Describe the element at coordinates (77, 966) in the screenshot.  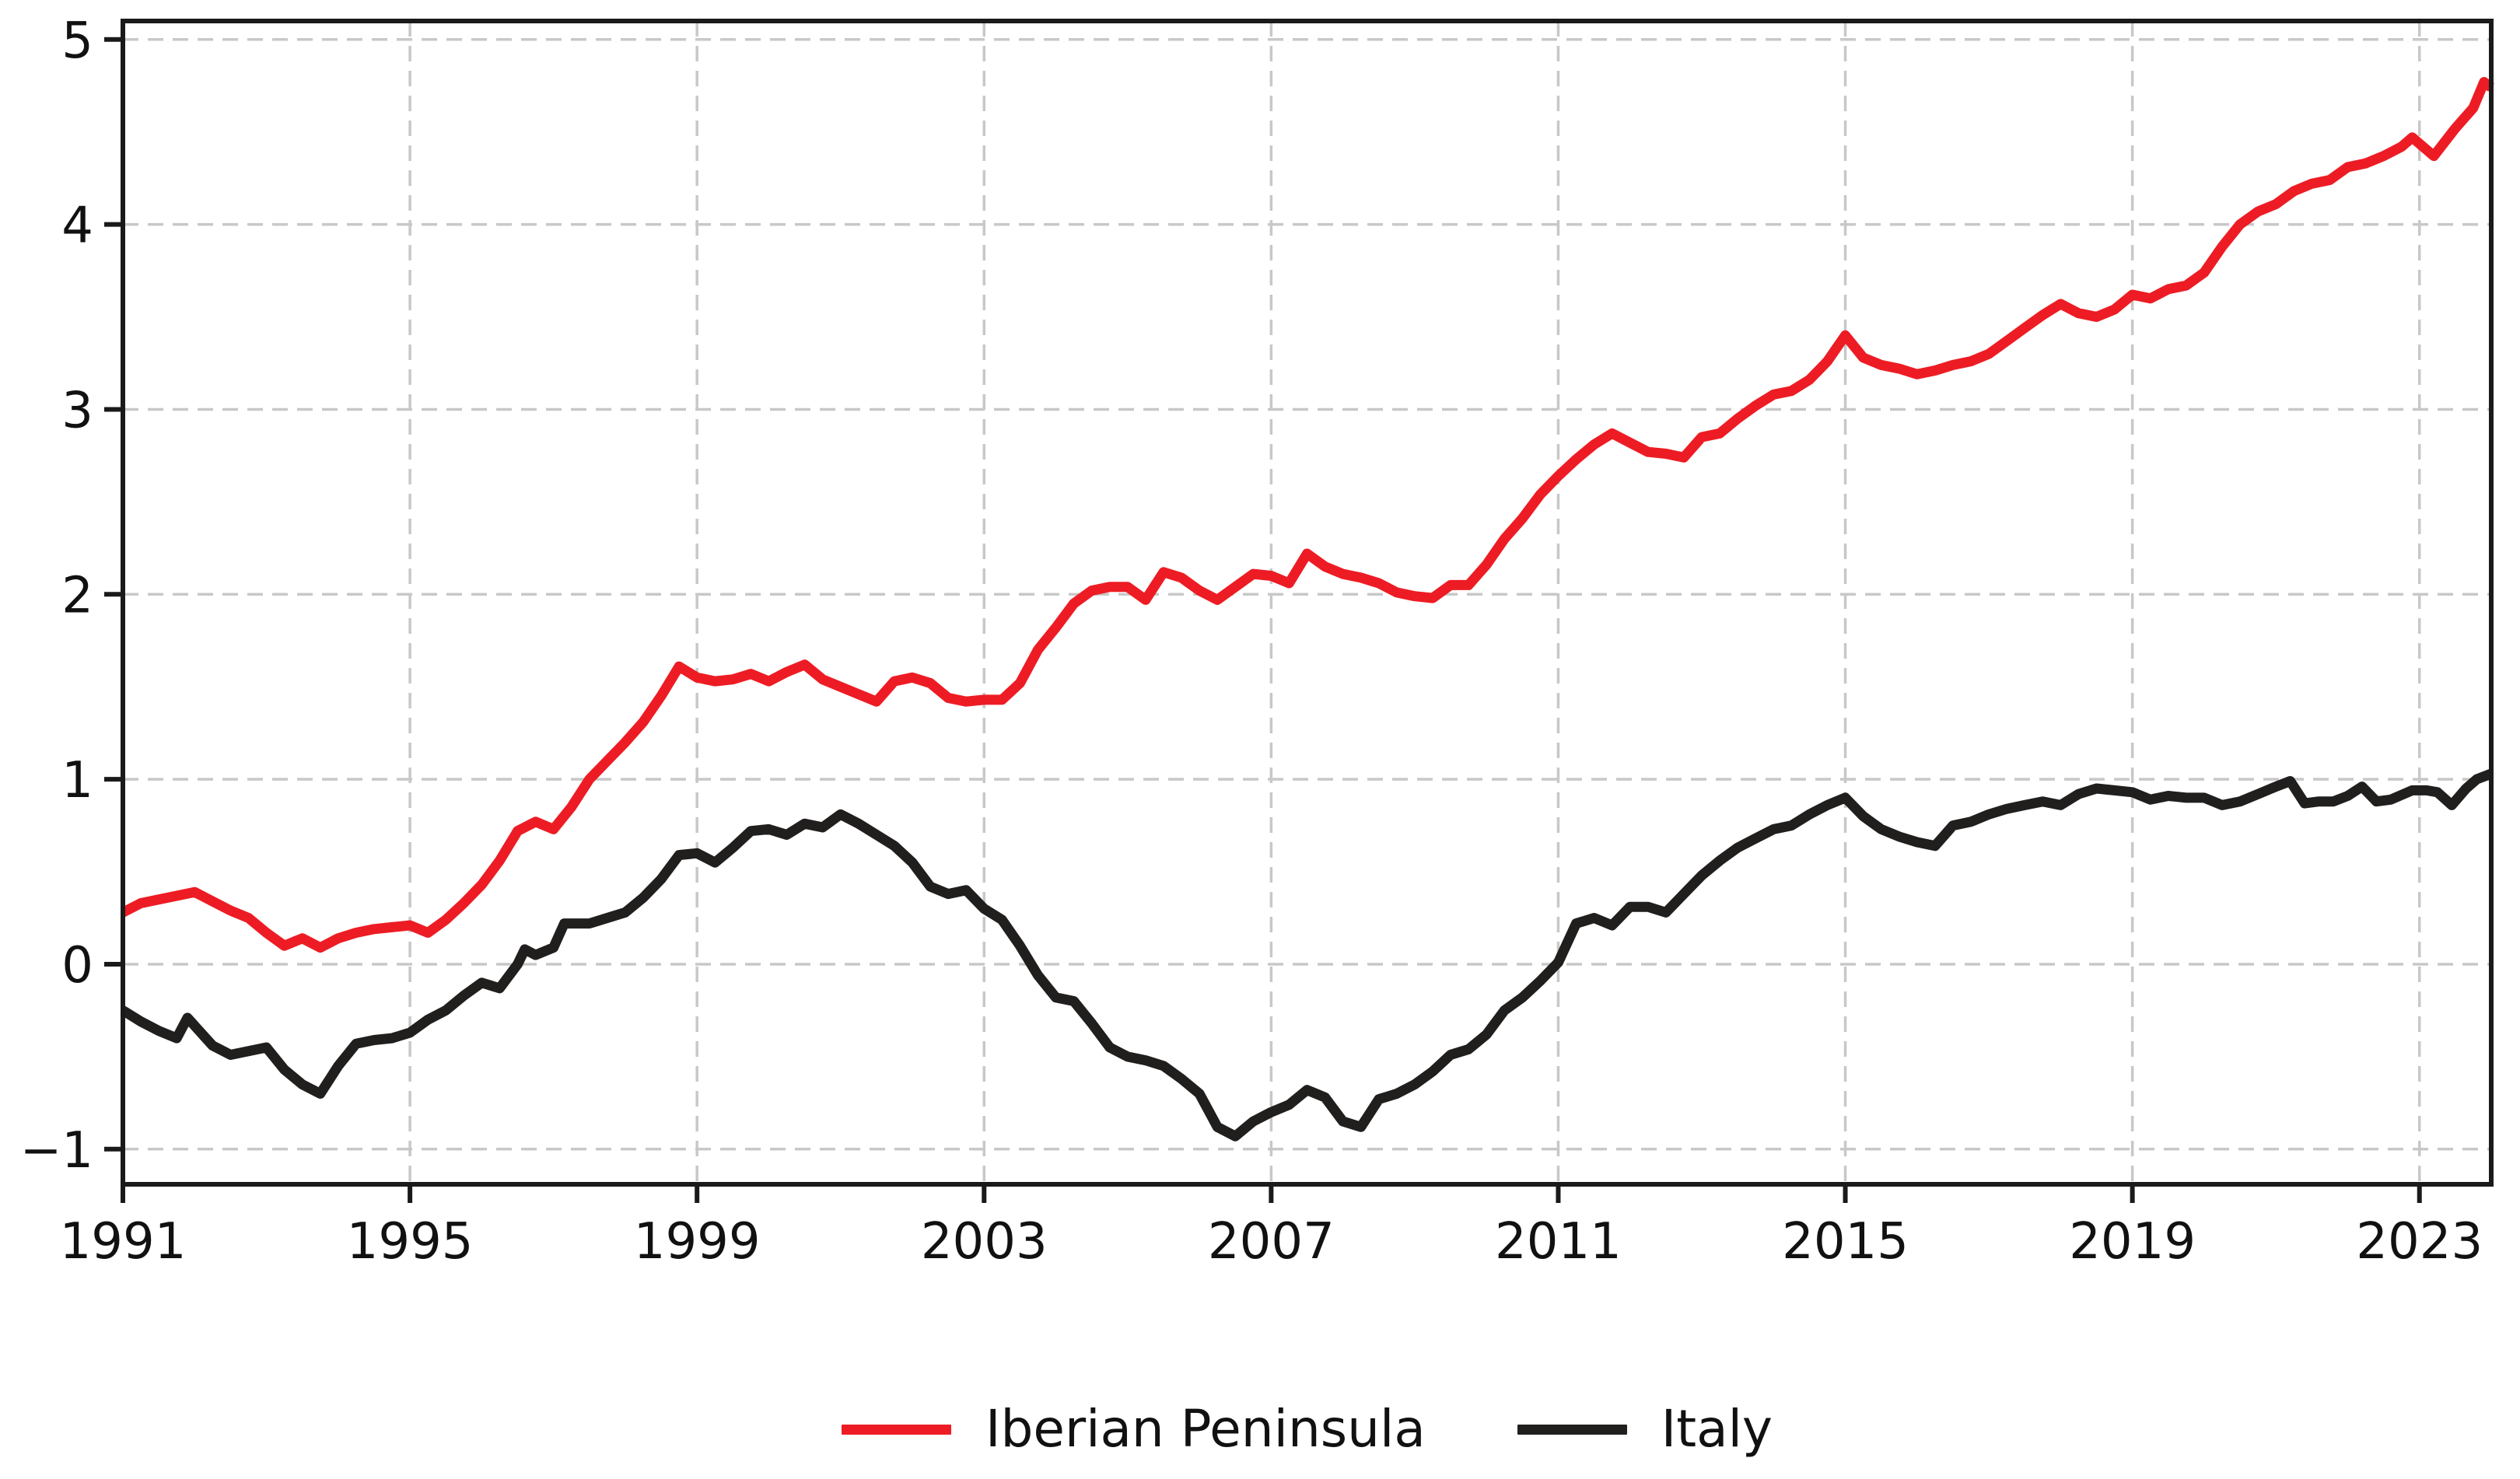
I see `y-tick-label: 0` at that location.